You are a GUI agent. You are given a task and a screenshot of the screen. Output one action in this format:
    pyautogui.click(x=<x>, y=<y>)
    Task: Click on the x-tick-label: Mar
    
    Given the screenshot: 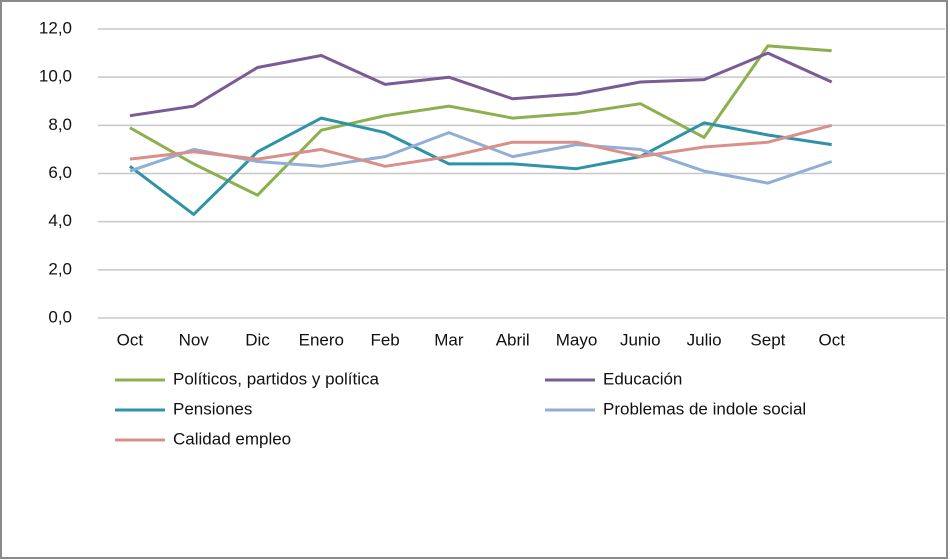 What is the action you would take?
    pyautogui.click(x=449, y=339)
    